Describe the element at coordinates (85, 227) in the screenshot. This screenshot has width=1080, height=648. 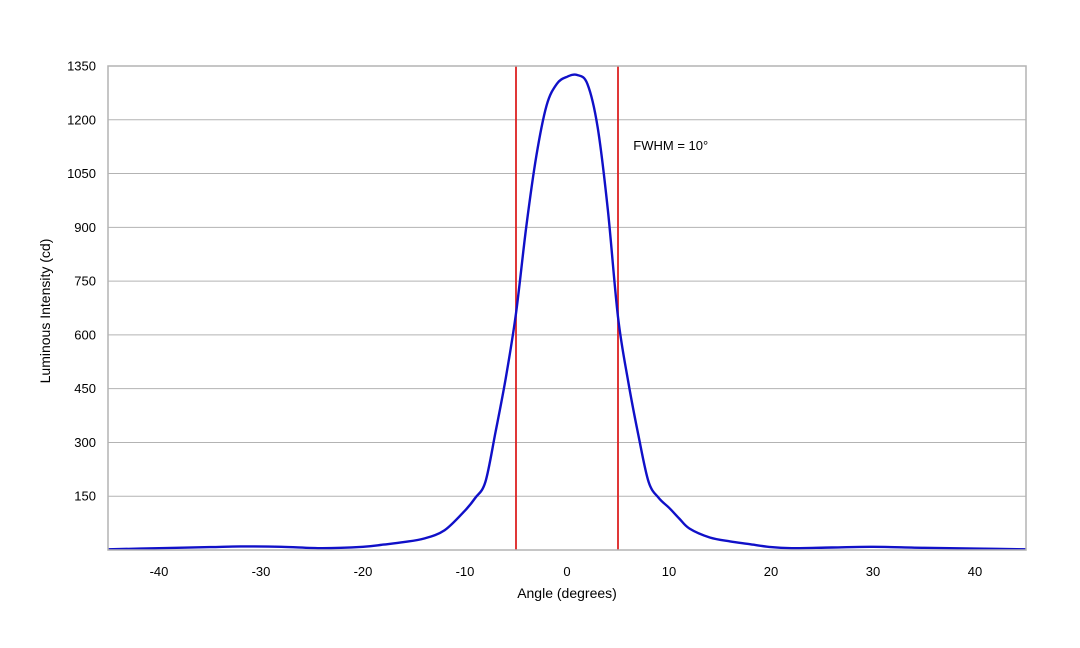
I see `y-tick-label: 900` at that location.